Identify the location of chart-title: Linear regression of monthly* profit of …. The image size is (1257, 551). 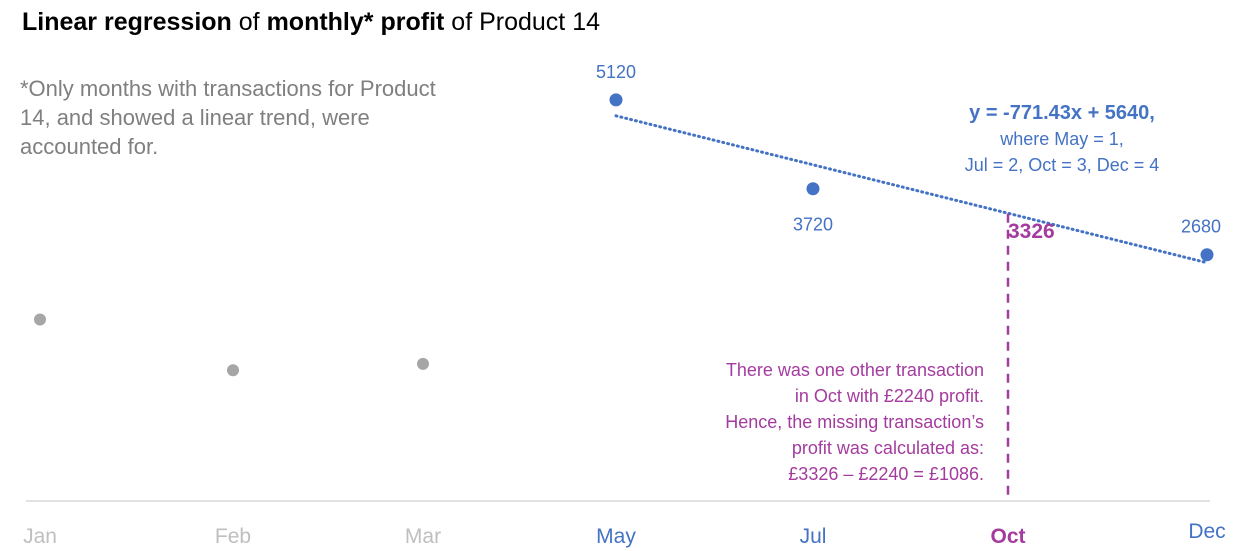
(311, 22).